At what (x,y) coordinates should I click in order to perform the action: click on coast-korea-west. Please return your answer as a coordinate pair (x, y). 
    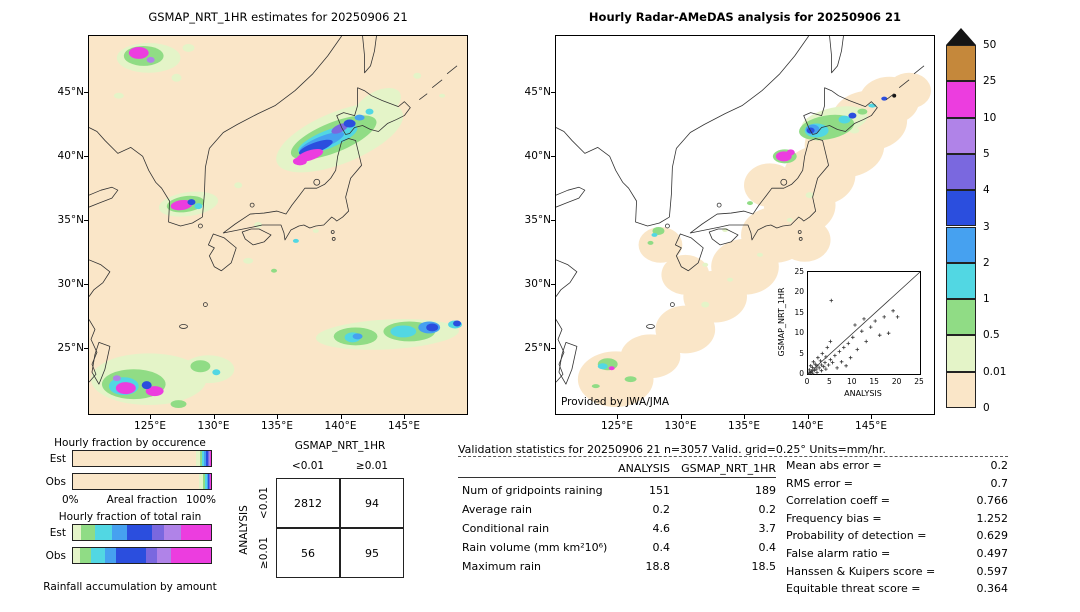
    Looking at the image, I should click on (612, 177).